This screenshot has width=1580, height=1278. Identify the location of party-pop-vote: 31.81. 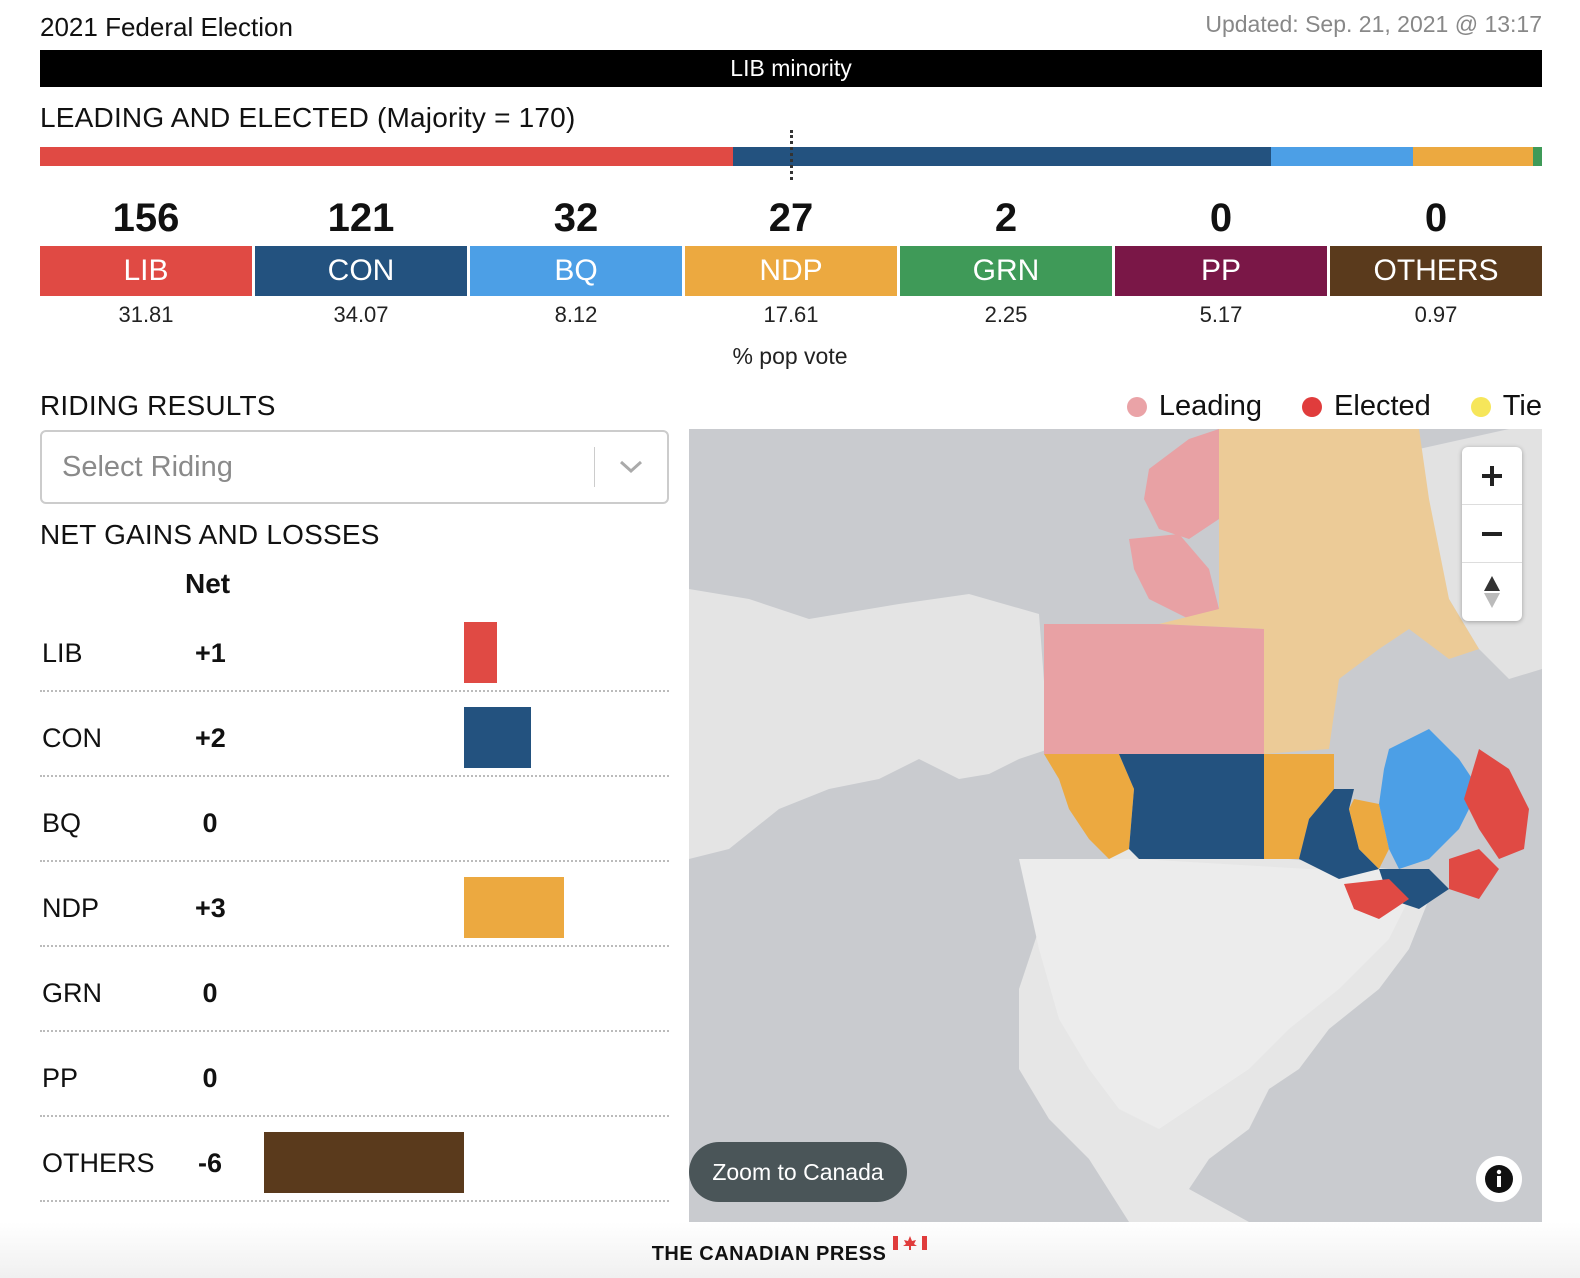
(146, 314).